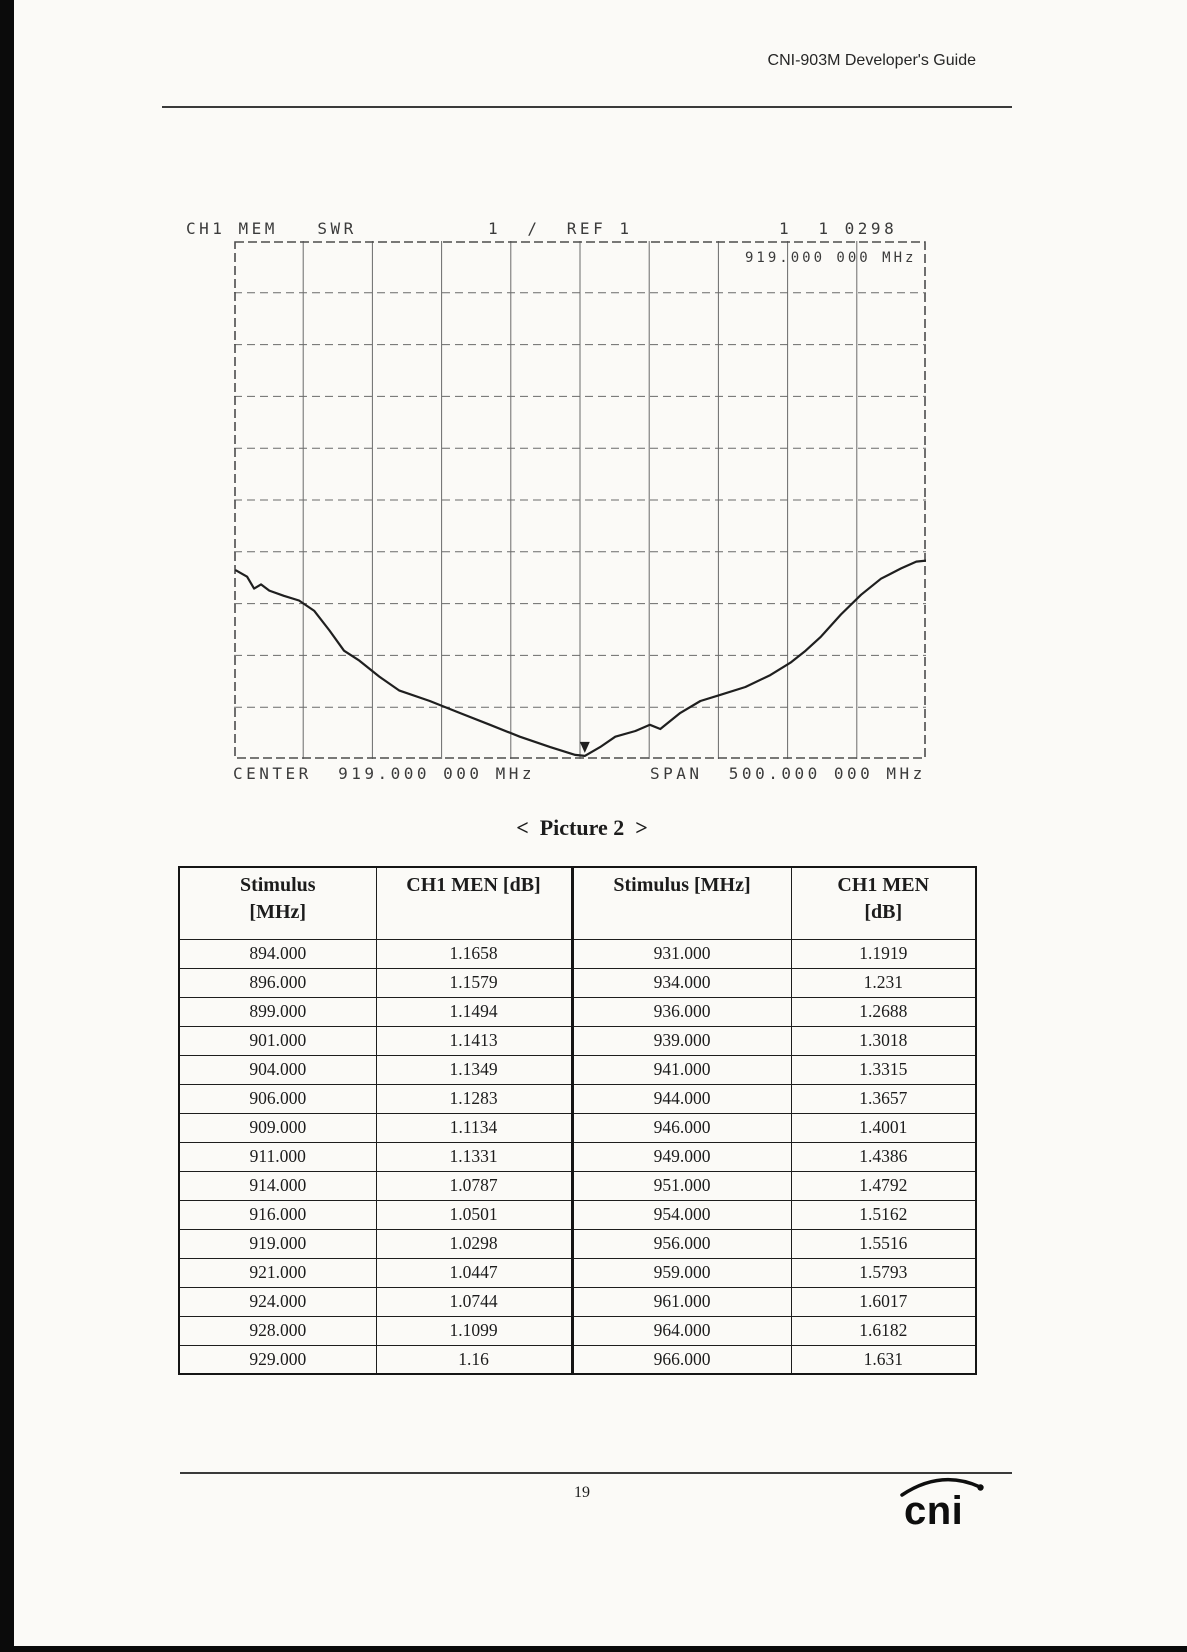 This screenshot has height=1652, width=1187. I want to click on scan-bottom-bar, so click(593, 1649).